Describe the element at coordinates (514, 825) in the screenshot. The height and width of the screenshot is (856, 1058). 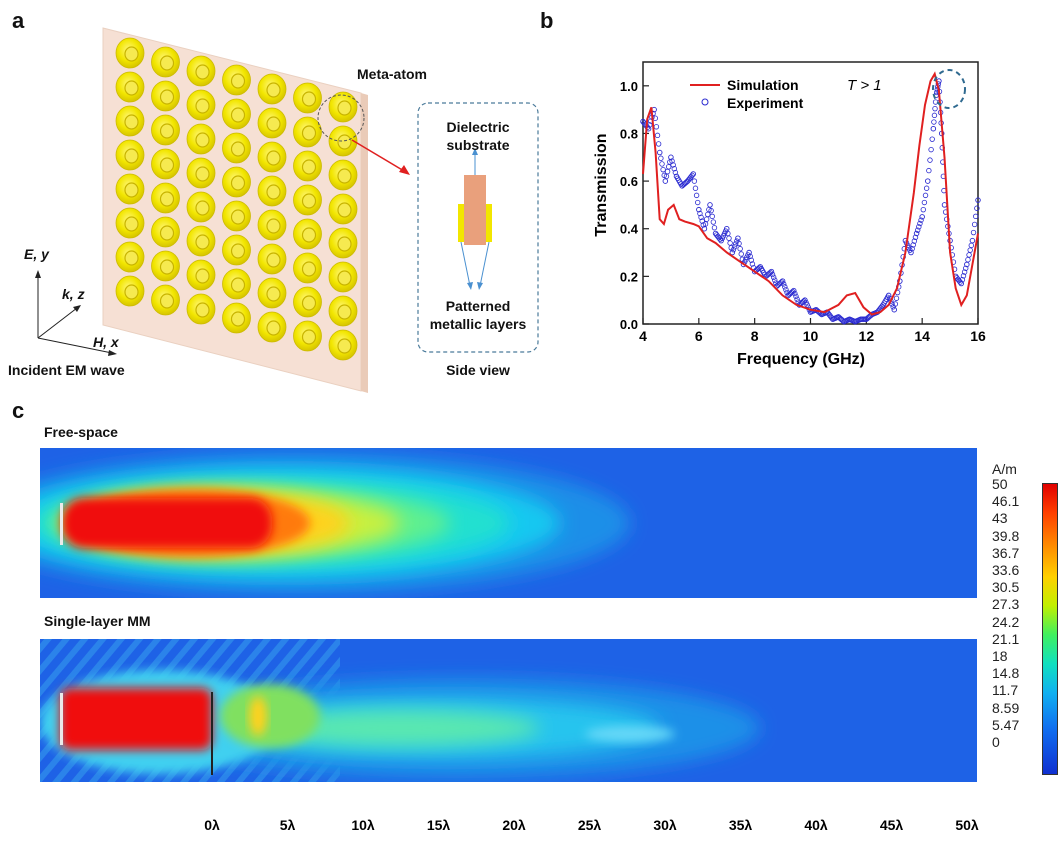
I see `distance-tick-label: 20λ` at that location.